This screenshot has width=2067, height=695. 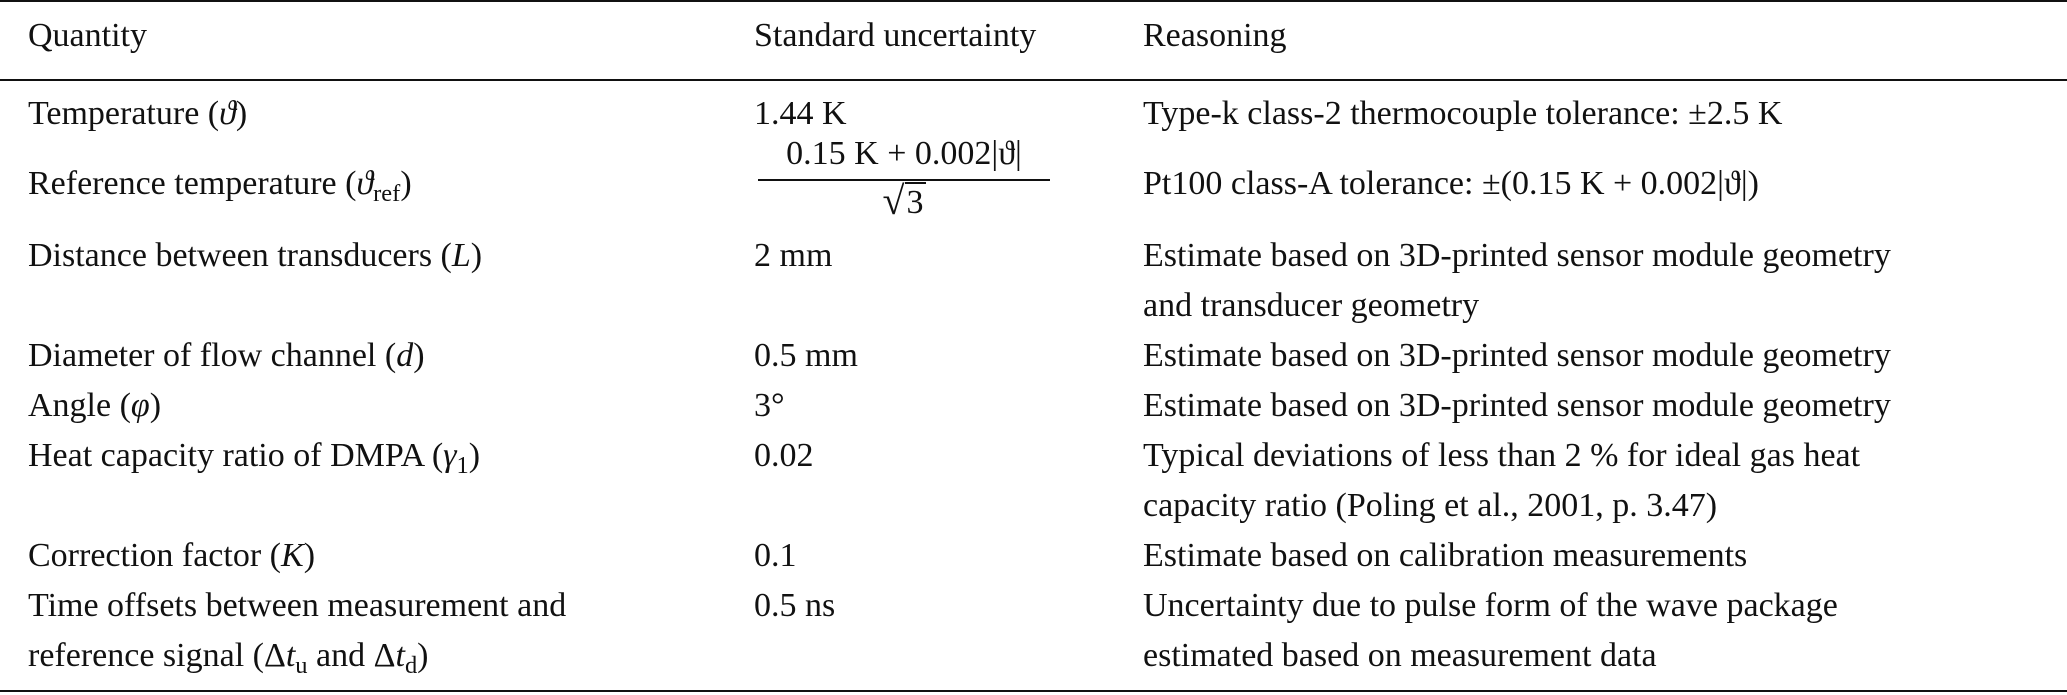 I want to click on row-heatcap-quantity: Heat capacity ratio of DMPA (γ1), so click(x=254, y=458).